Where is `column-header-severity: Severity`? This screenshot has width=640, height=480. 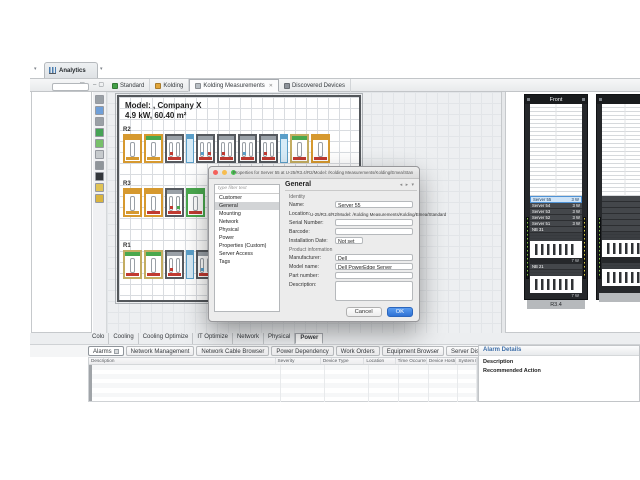
column-header-severity: Severity is located at coordinates (298, 361).